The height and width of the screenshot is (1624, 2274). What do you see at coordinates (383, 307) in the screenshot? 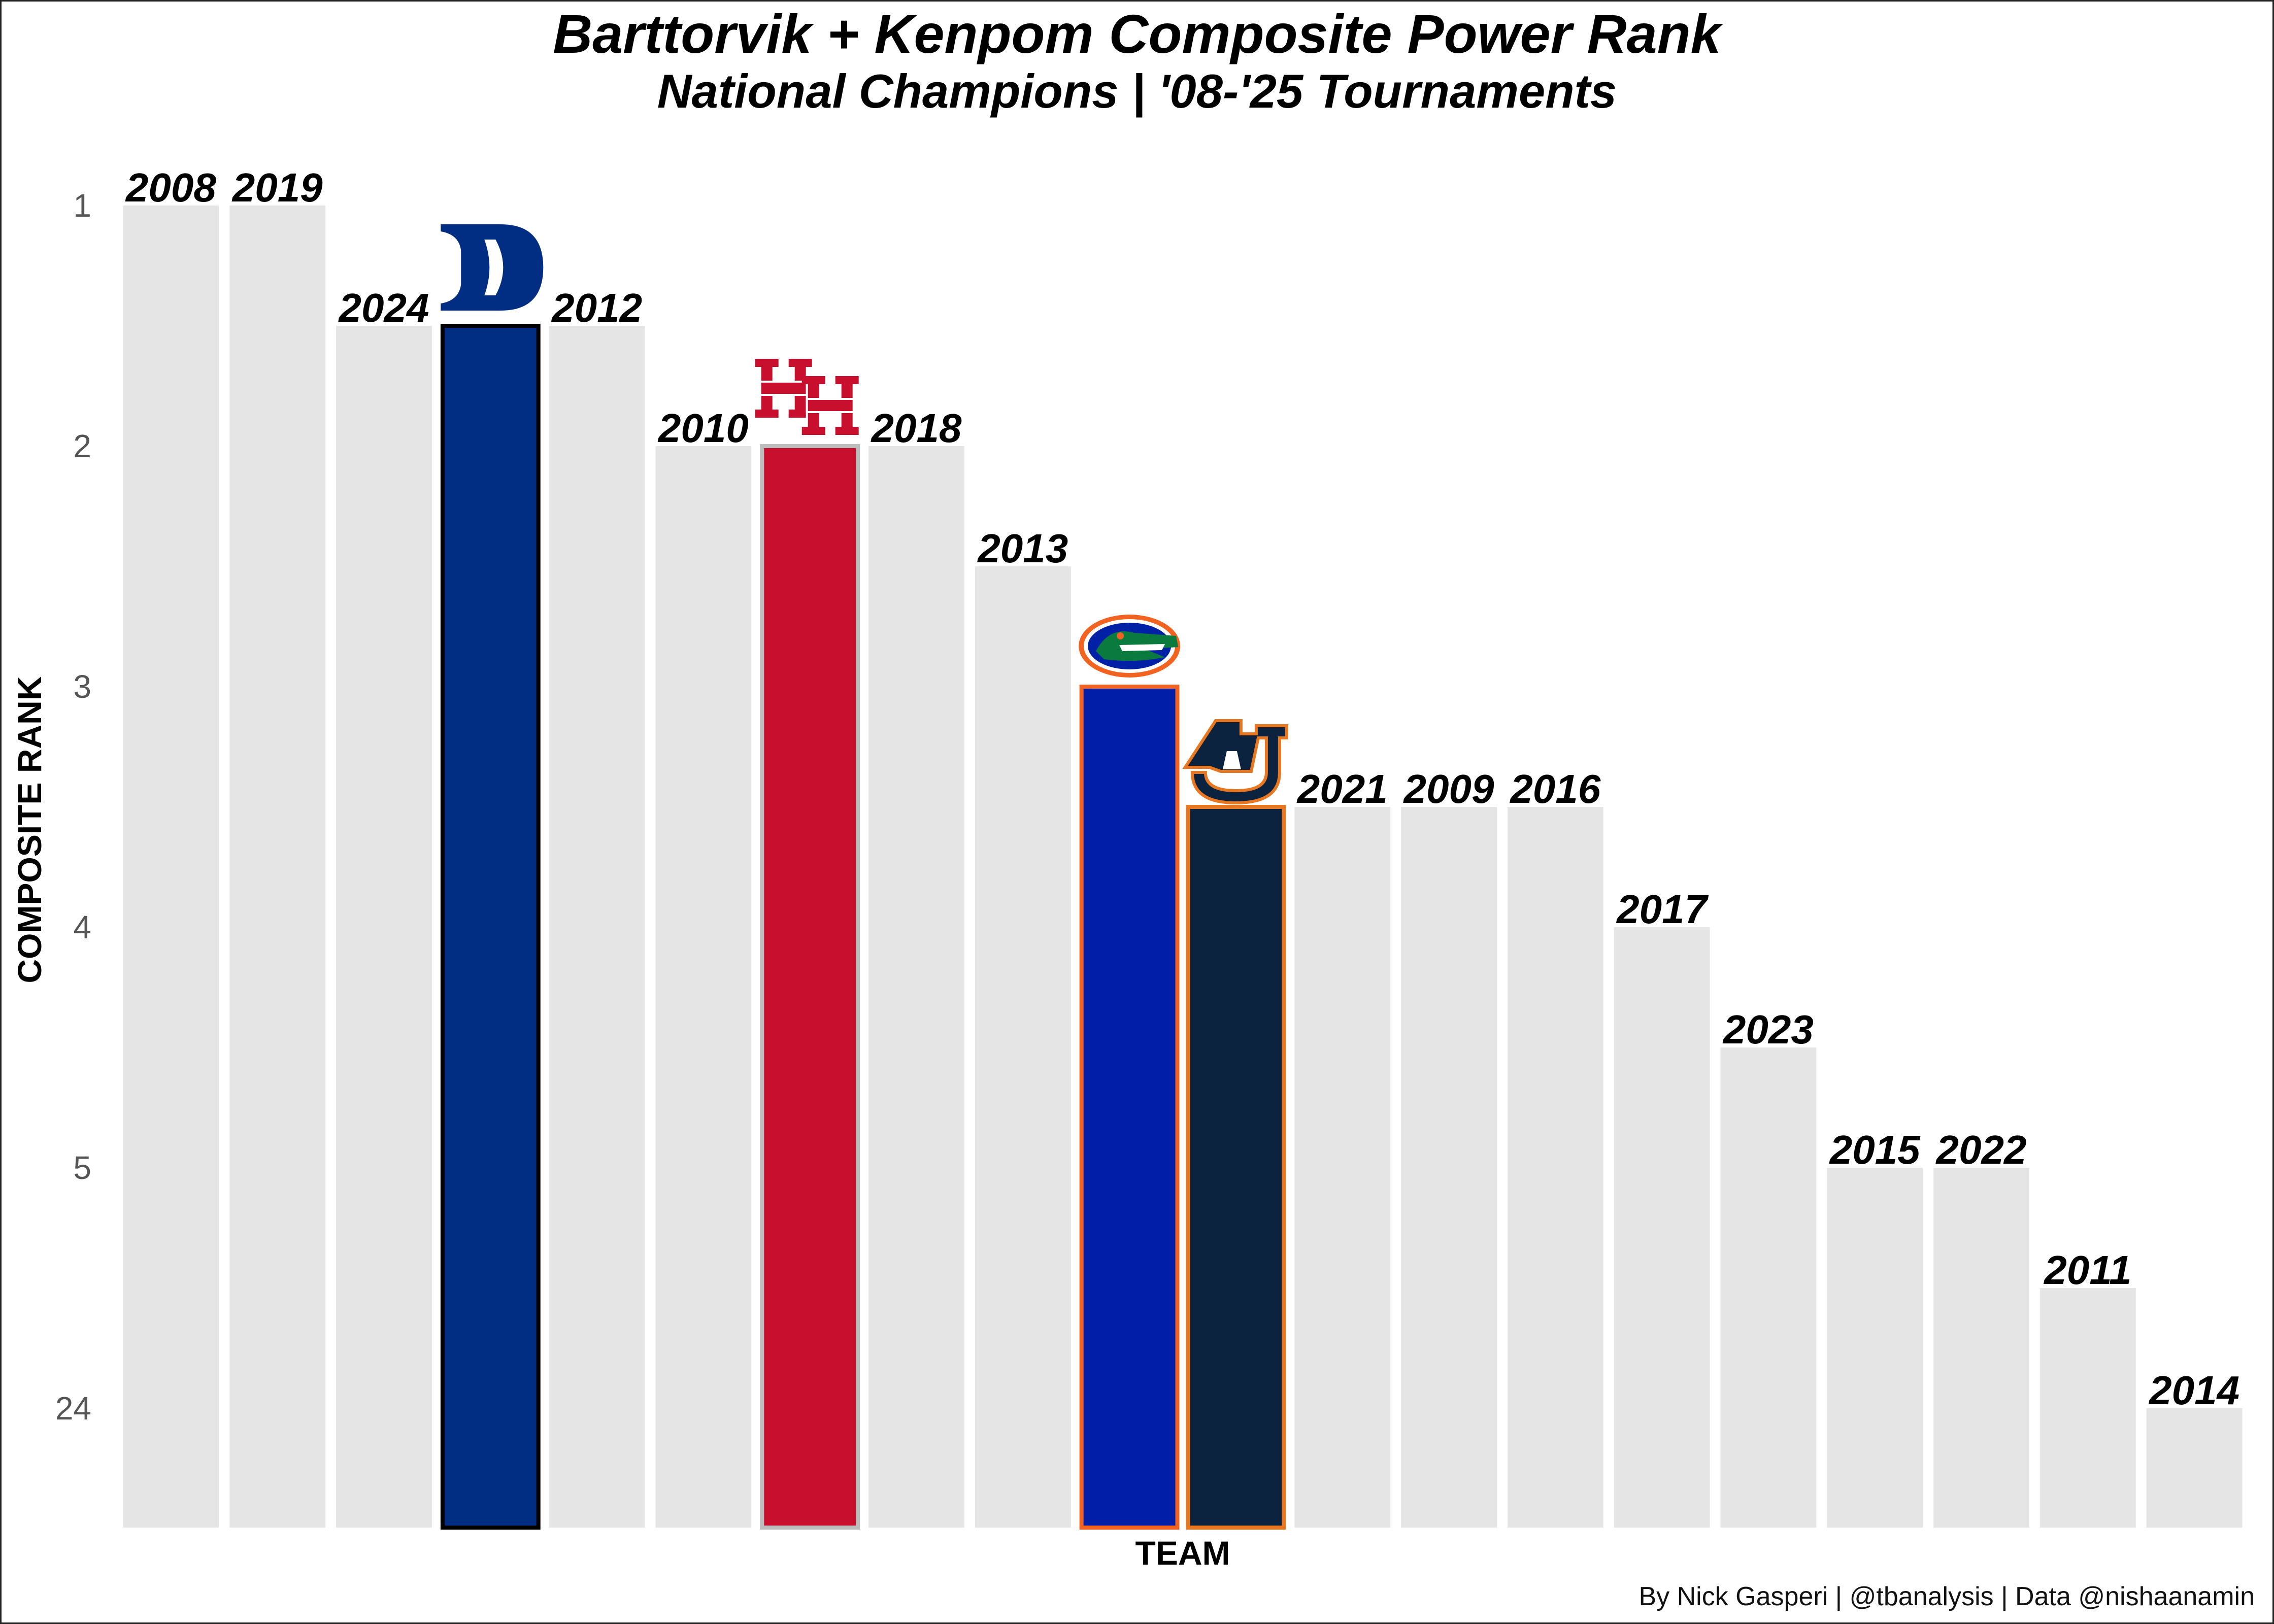
I see `bar-year-label: 2024` at bounding box center [383, 307].